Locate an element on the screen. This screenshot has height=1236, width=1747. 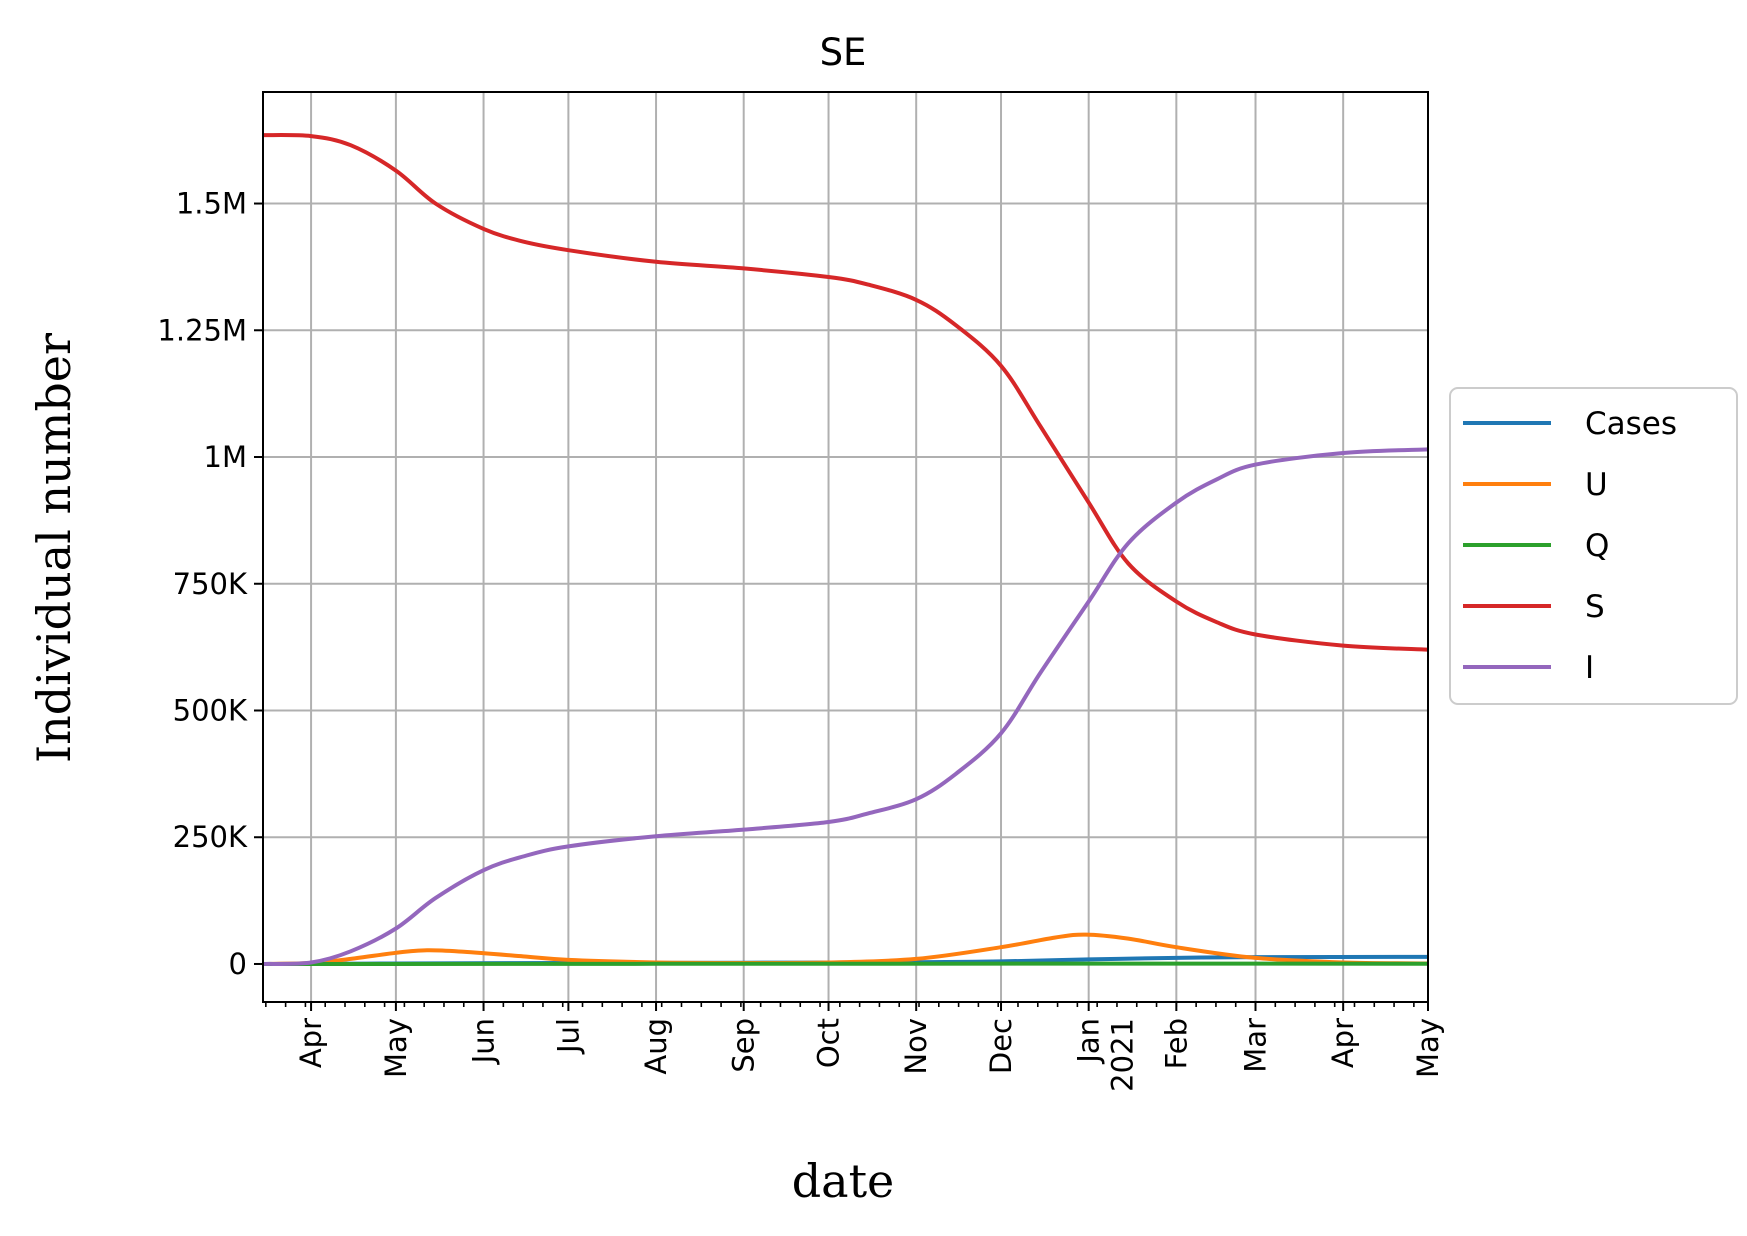
x-tick-label-group: Mar is located at coordinates (1256, 1045).